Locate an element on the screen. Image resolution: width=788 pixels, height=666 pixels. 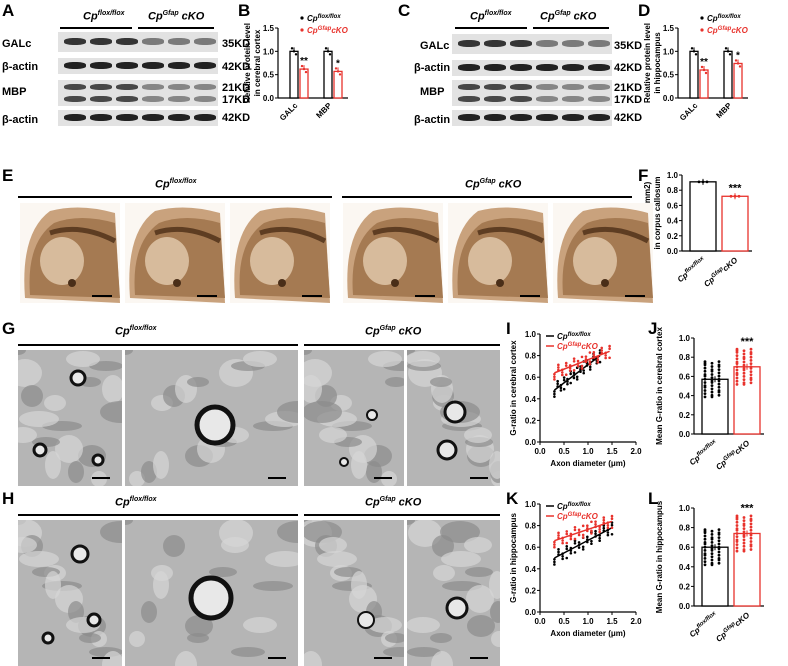
panel-label-i: I is located at coordinates (508, 328).